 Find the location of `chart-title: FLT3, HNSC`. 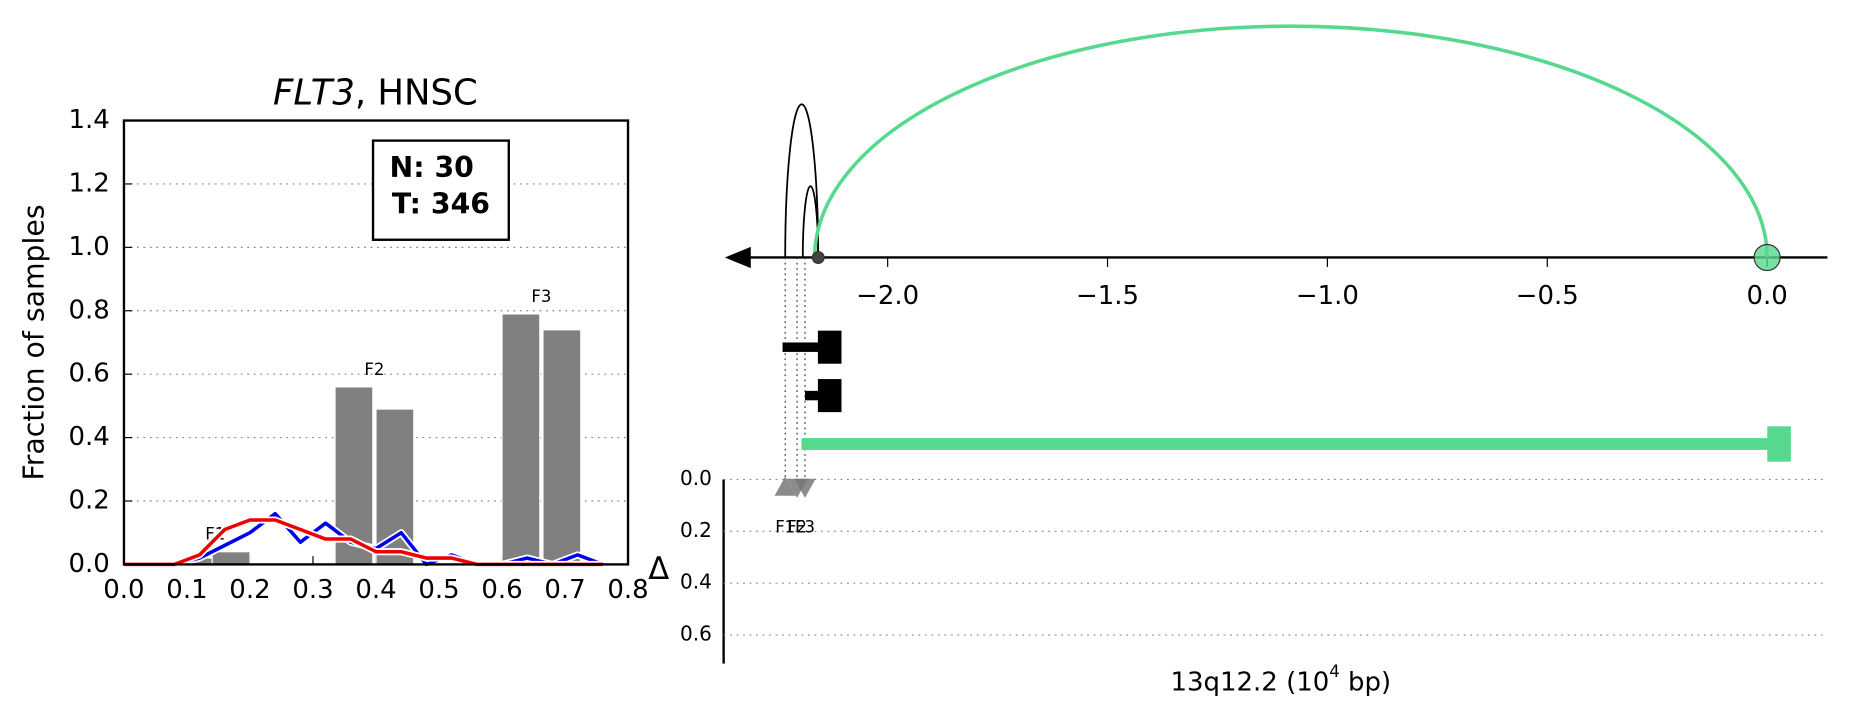

chart-title: FLT3, HNSC is located at coordinates (375, 93).